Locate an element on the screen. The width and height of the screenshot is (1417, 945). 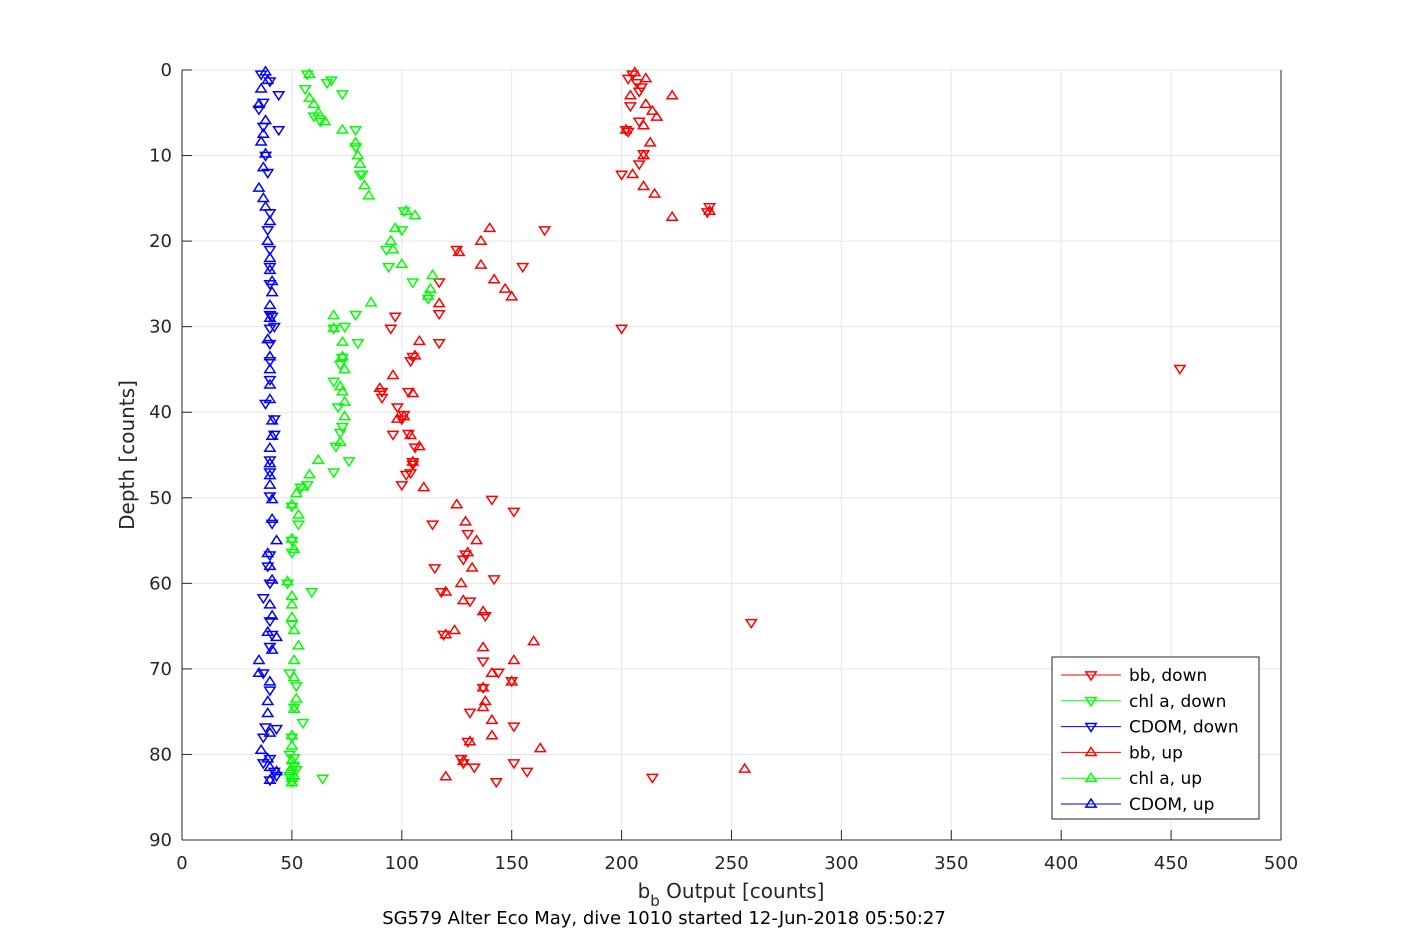
legend-marker is located at coordinates (1091, 702).